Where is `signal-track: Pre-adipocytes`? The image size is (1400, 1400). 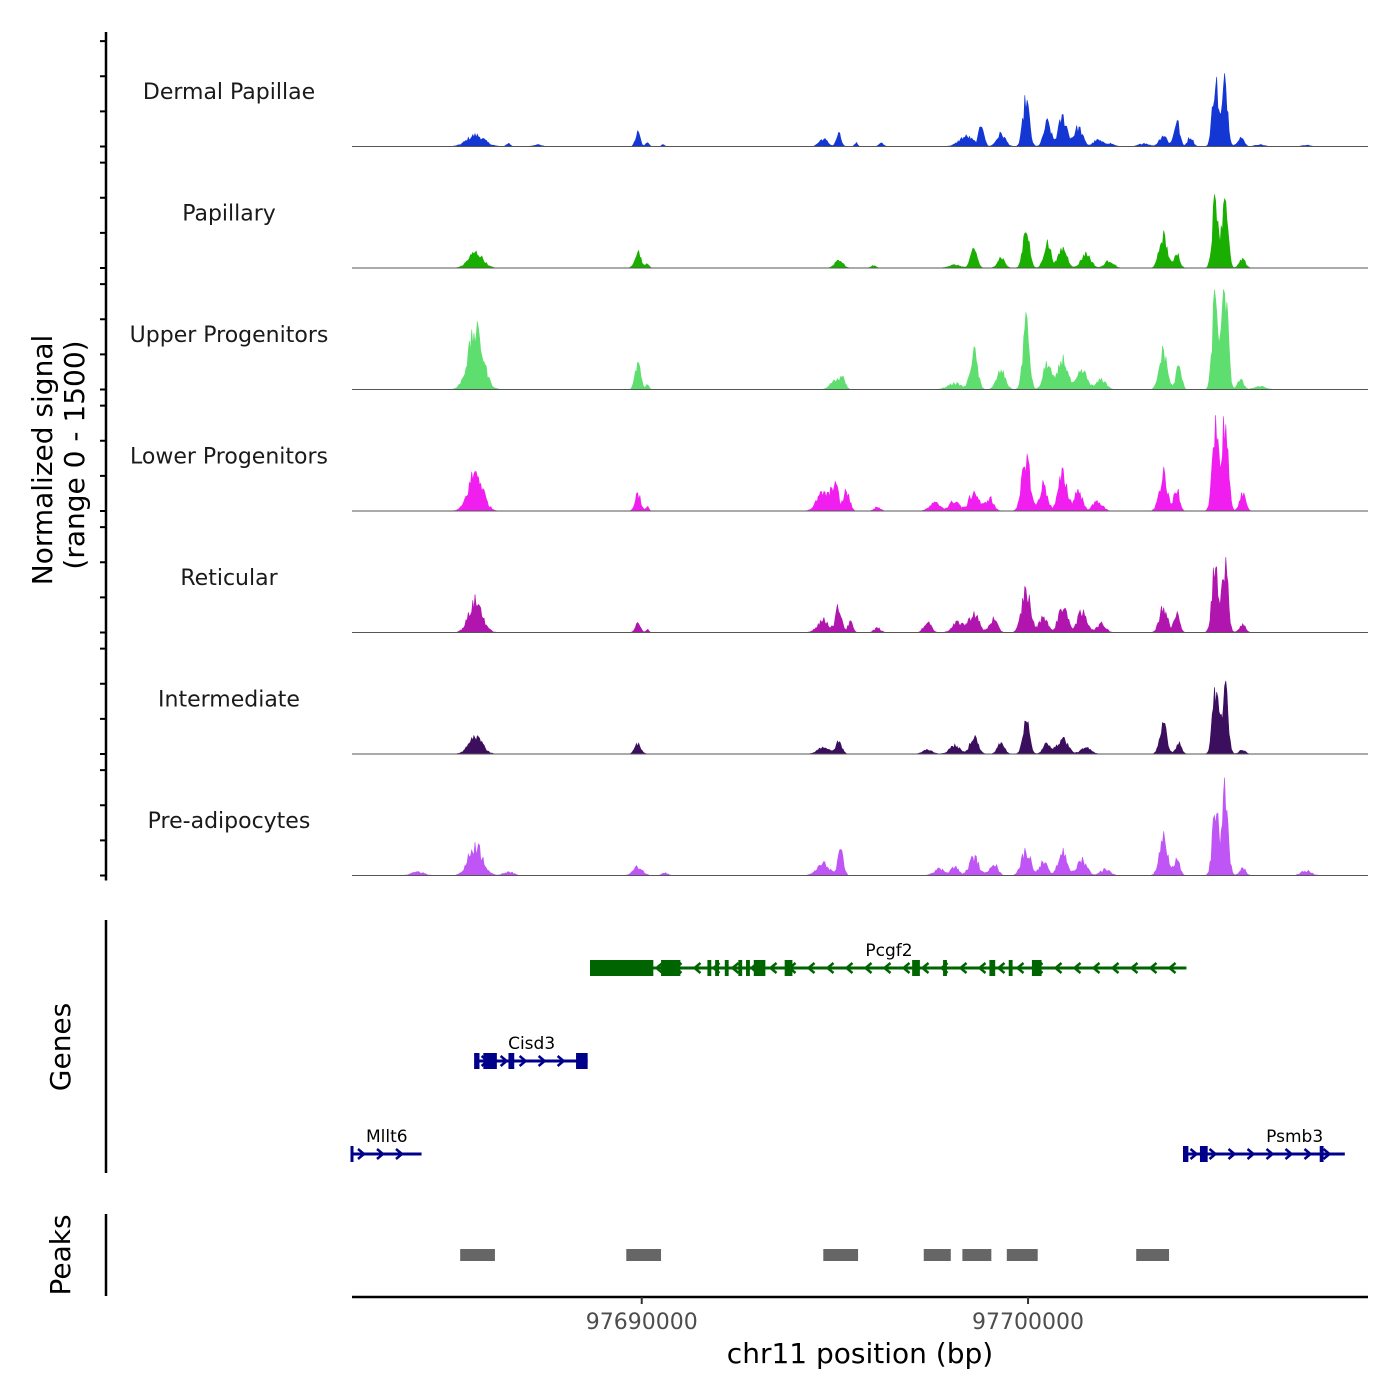
signal-track: Pre-adipocytes is located at coordinates (758, 826).